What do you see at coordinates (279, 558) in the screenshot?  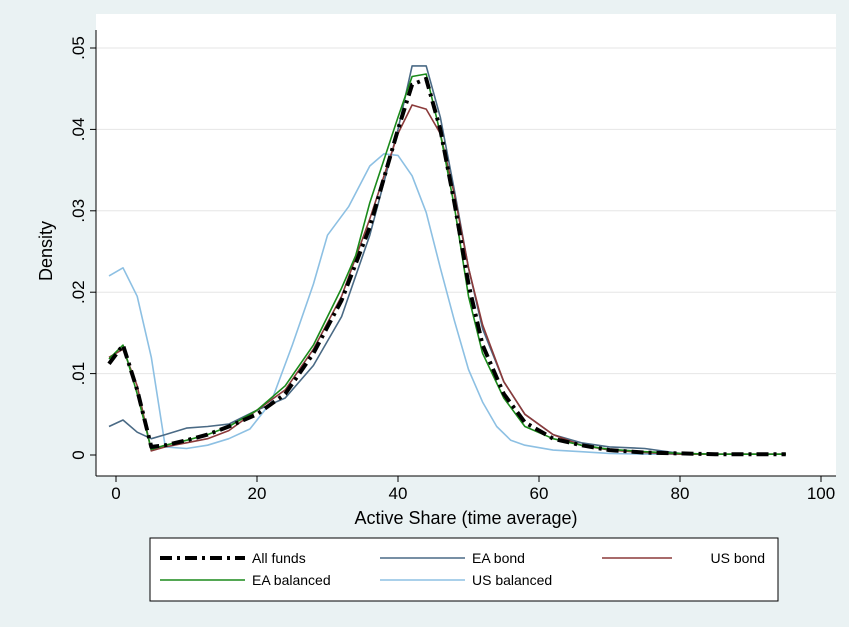 I see `legend-label: All funds` at bounding box center [279, 558].